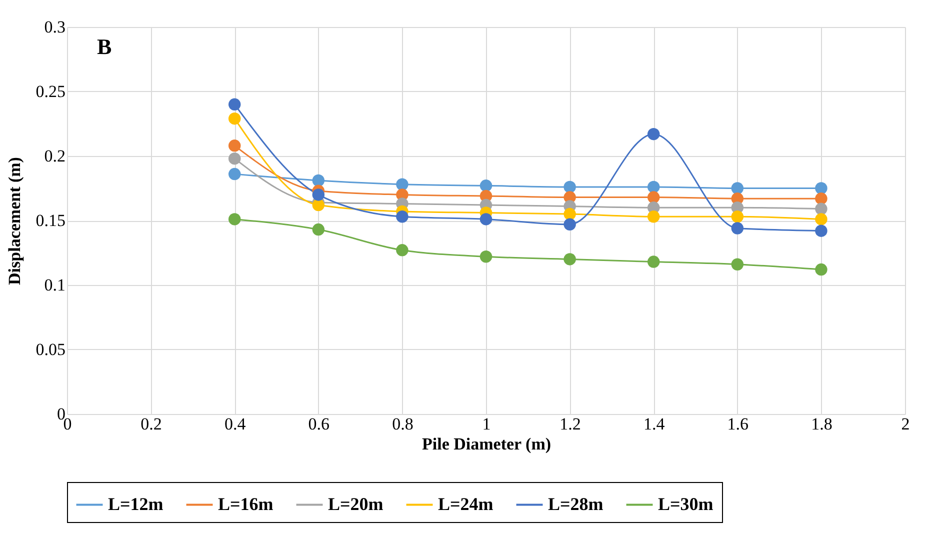 The width and height of the screenshot is (948, 556). Describe the element at coordinates (738, 424) in the screenshot. I see `x-tick-label: 1.6` at that location.